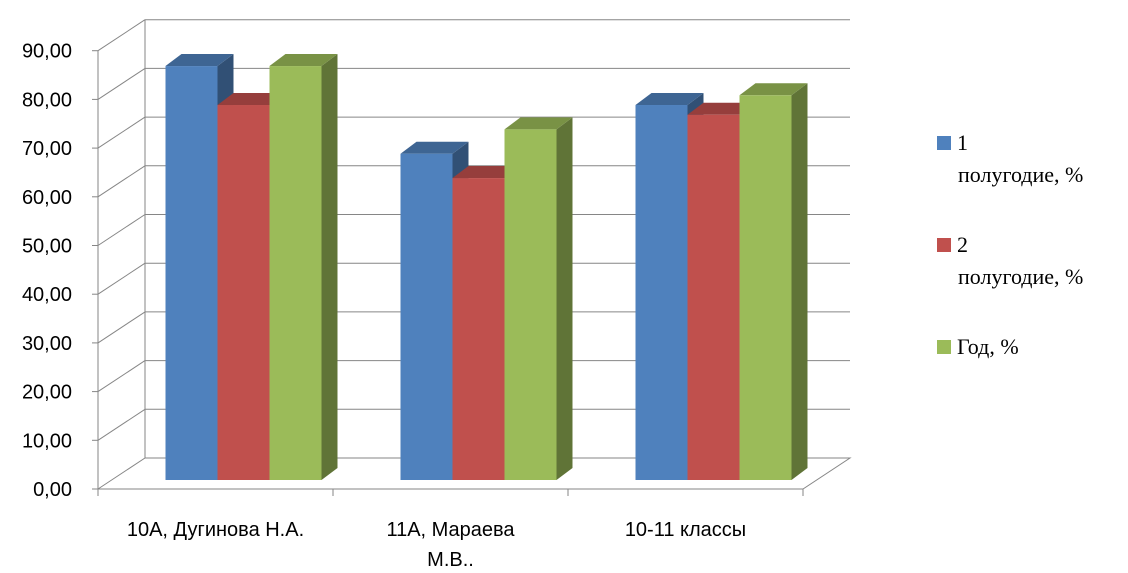 The image size is (1128, 573). Describe the element at coordinates (47, 52) in the screenshot. I see `y-tick-label: 90,00` at that location.